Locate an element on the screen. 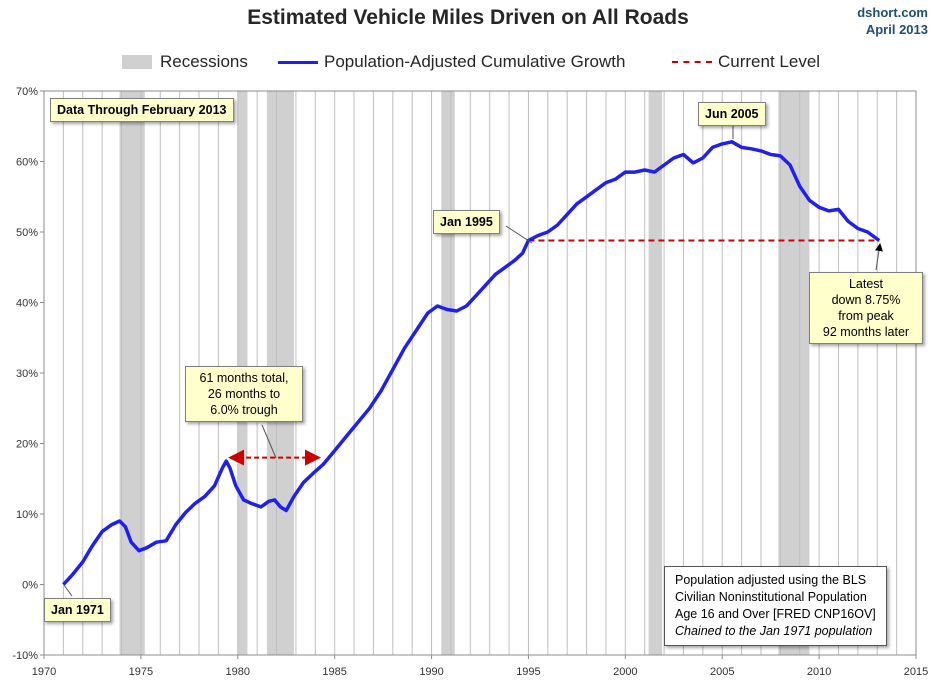  y-tick-label-0: -10% is located at coordinates (25, 656).